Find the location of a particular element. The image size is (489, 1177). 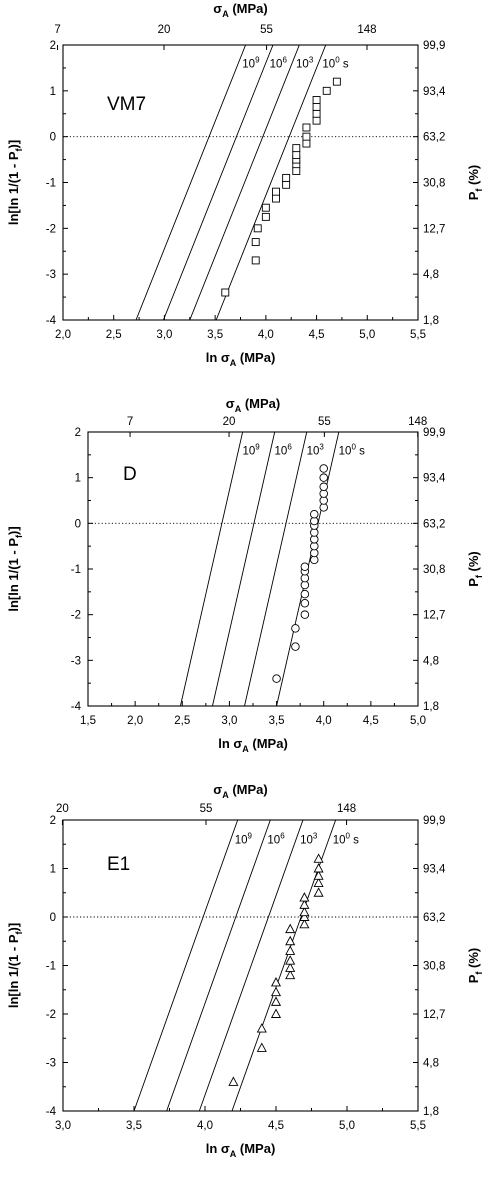

right-tick-label: 1,8 is located at coordinates (431, 1112).